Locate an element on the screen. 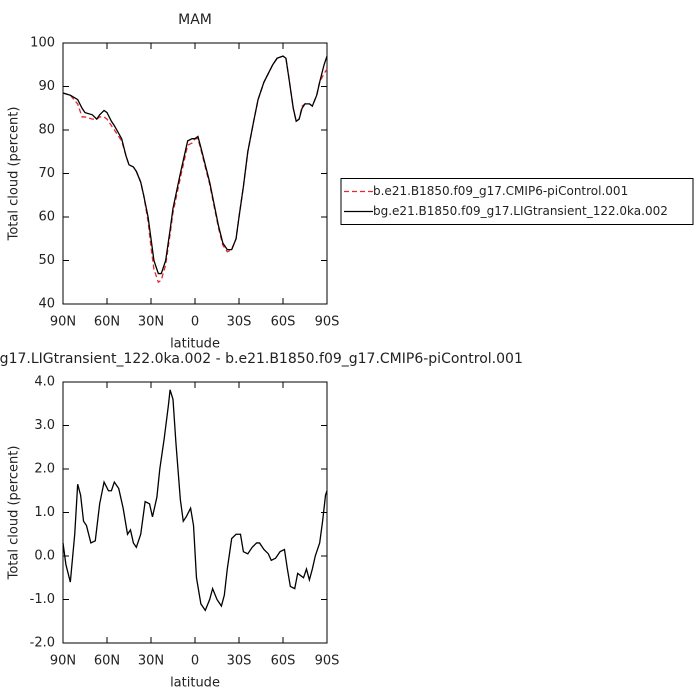 The height and width of the screenshot is (700, 700). y-tick-label: 1.0 is located at coordinates (44, 512).